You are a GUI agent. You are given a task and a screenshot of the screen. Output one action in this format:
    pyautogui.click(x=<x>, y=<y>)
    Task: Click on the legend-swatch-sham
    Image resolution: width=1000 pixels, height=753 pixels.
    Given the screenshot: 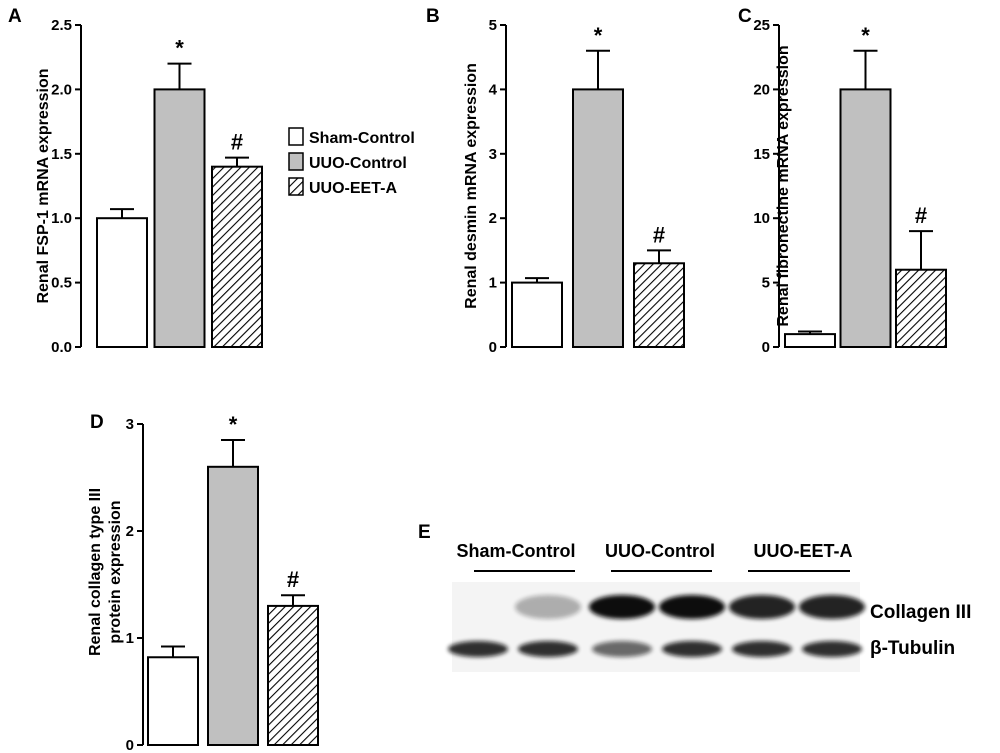 What is the action you would take?
    pyautogui.click(x=296, y=136)
    